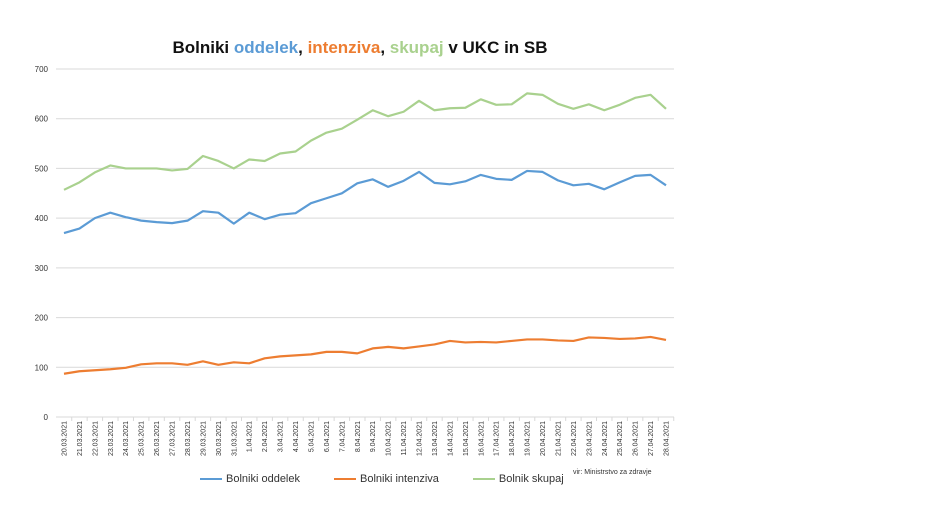 This screenshot has width=940, height=529. What do you see at coordinates (497, 438) in the screenshot?
I see `x-tick-label: 17.04.2021` at bounding box center [497, 438].